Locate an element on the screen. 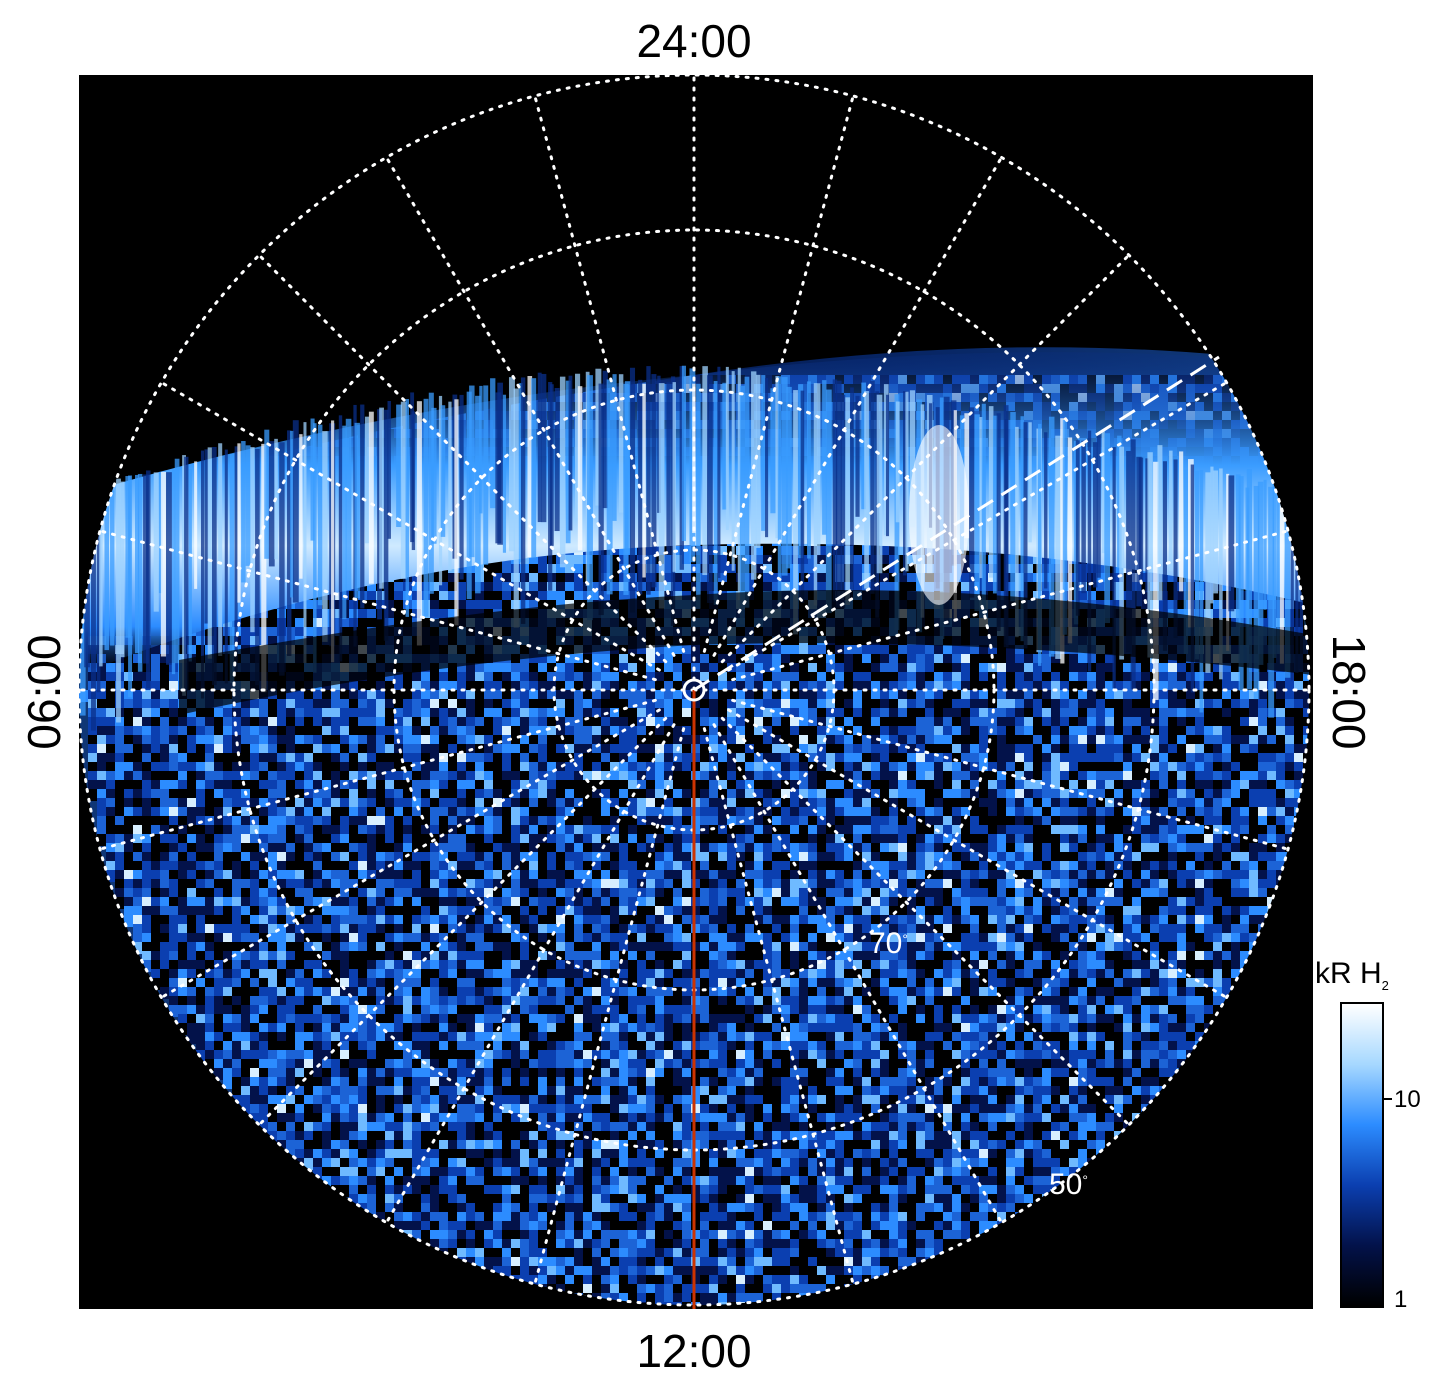 The width and height of the screenshot is (1447, 1384). local-time-label-noon: 12:00 is located at coordinates (694, 1351).